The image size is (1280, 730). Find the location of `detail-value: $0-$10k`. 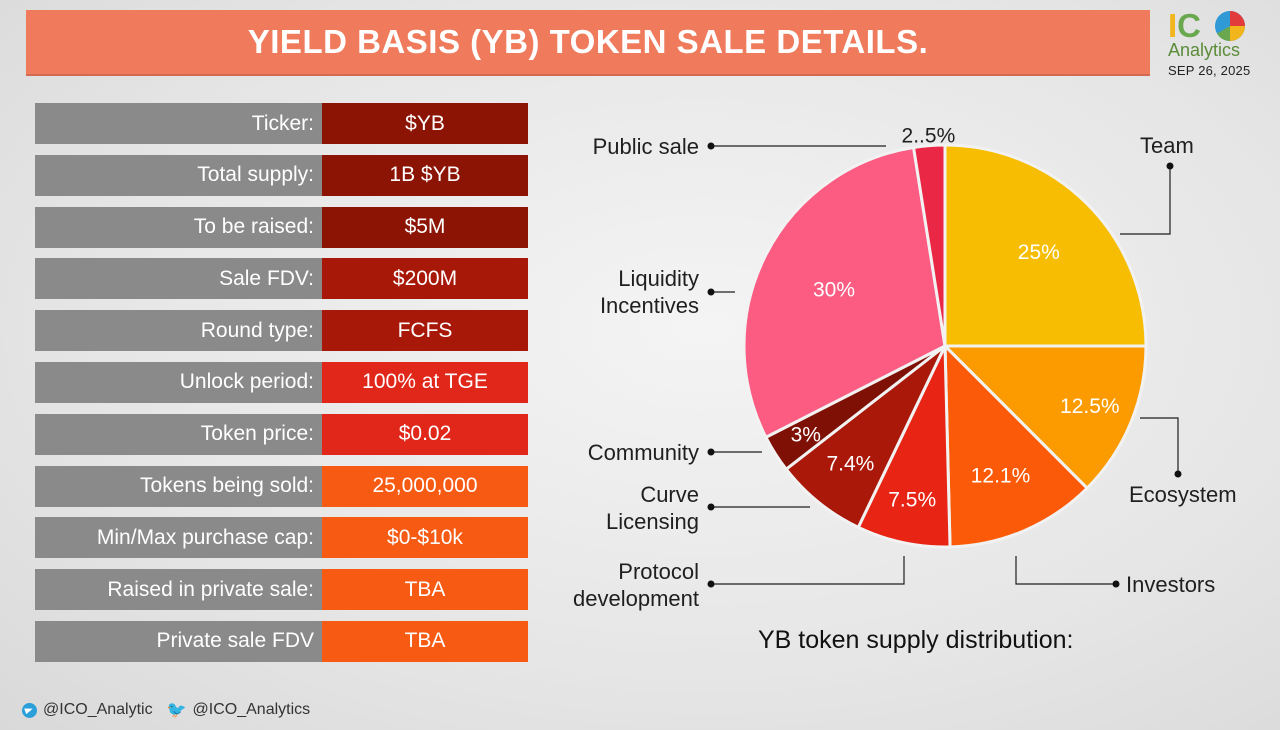

detail-value: $0-$10k is located at coordinates (425, 538).